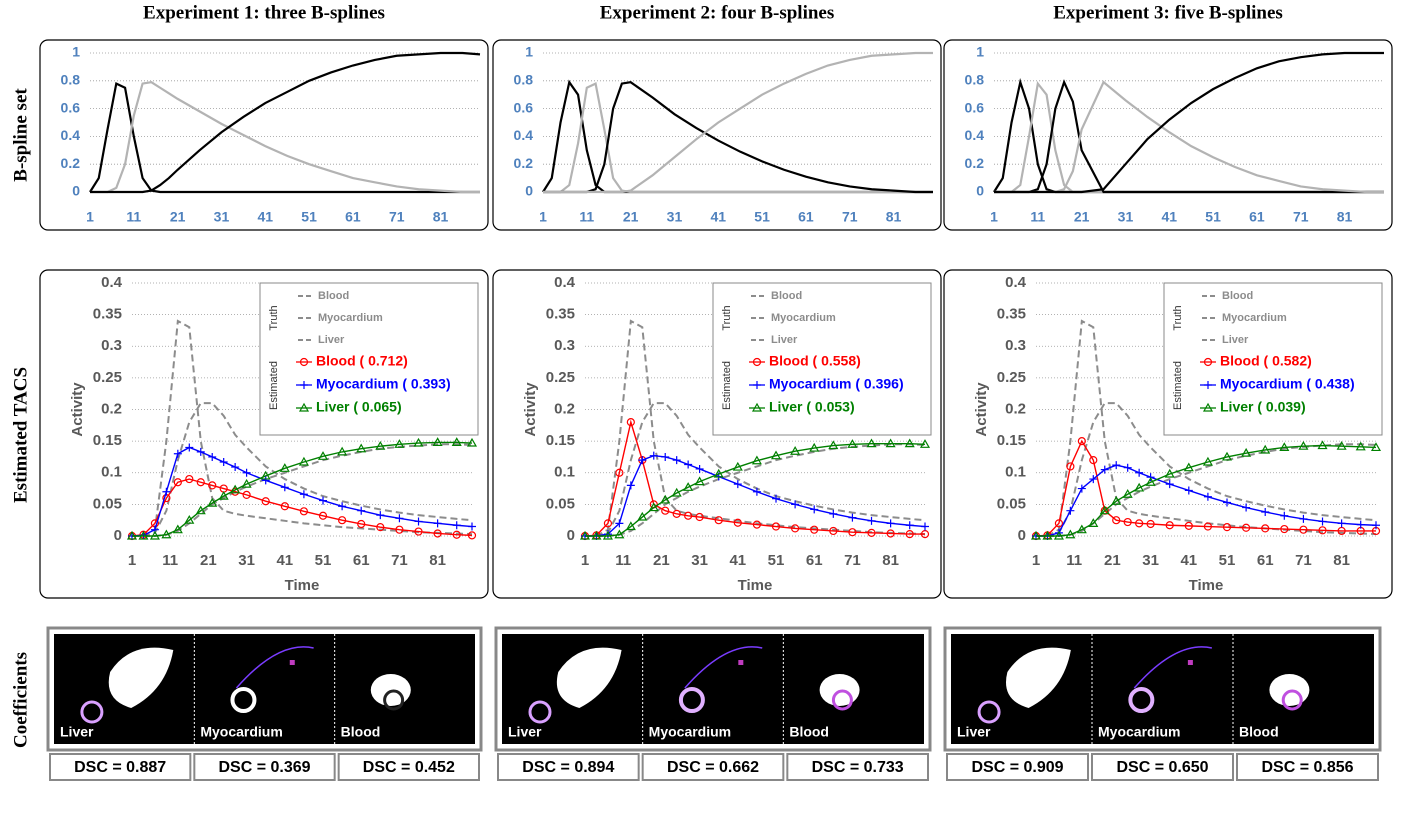 This screenshot has height=814, width=1406. I want to click on x-tick-label: 1, so click(132, 560).